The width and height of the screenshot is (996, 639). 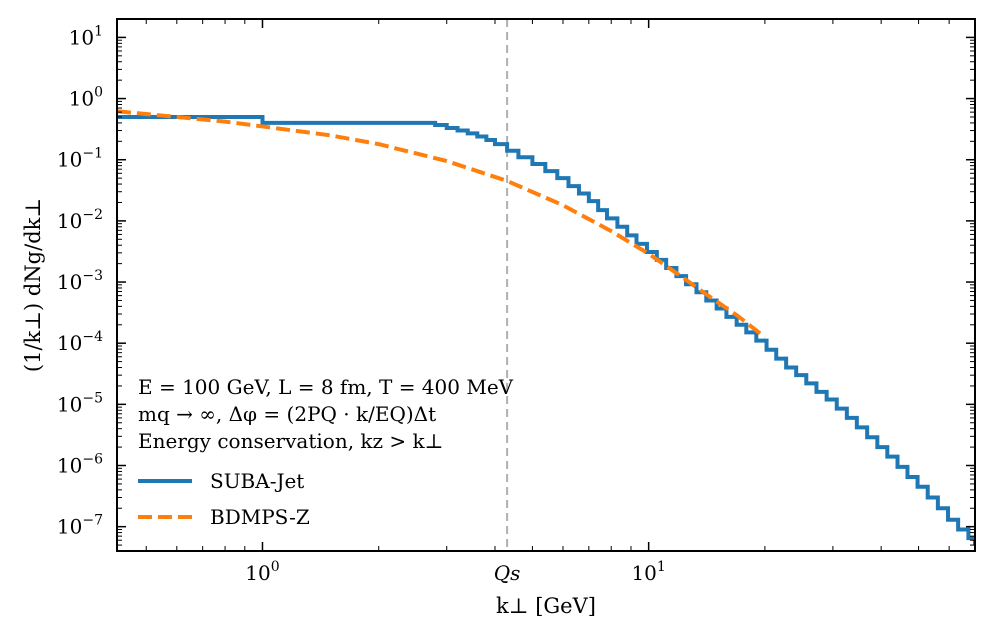 What do you see at coordinates (287, 414) in the screenshot?
I see `annotation-line-2: mq → ∞, Δφ = (2PQ · k/EQ)Δt` at bounding box center [287, 414].